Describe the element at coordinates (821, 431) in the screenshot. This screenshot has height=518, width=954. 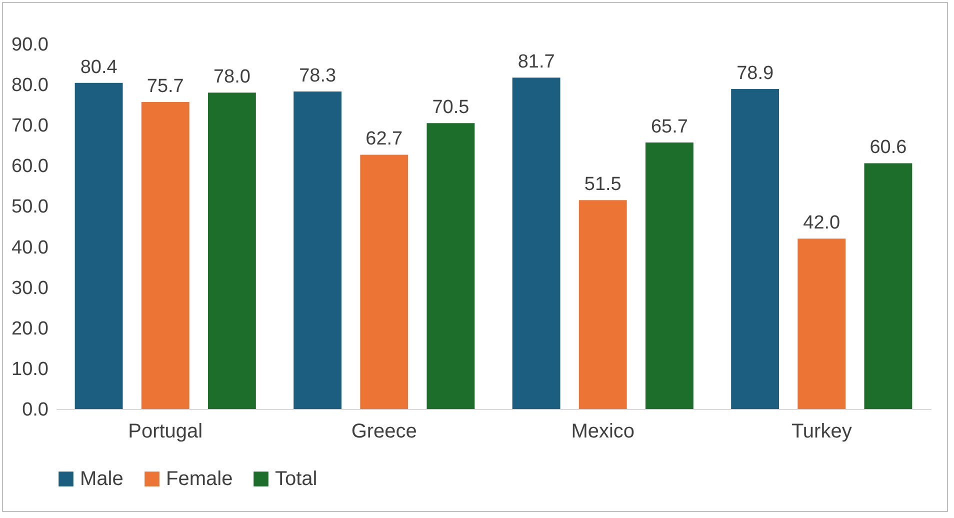
I see `x-tick-label: Turkey` at that location.